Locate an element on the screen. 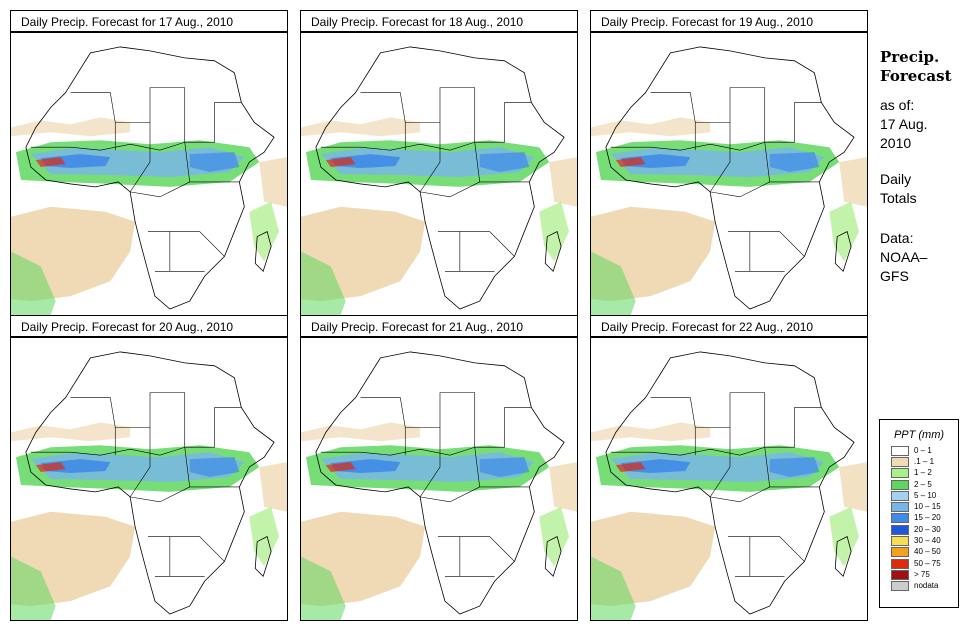 Image resolution: width=965 pixels, height=628 pixels. legend-label: 20 – 30 is located at coordinates (927, 529).